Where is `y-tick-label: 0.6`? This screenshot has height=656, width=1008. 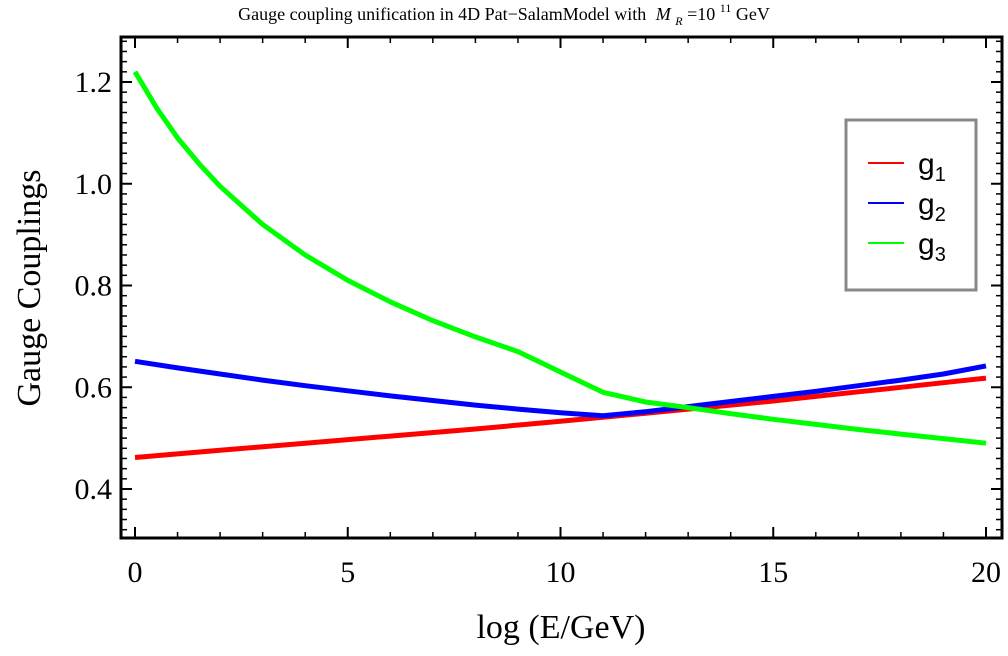 y-tick-label: 0.6 is located at coordinates (94, 387).